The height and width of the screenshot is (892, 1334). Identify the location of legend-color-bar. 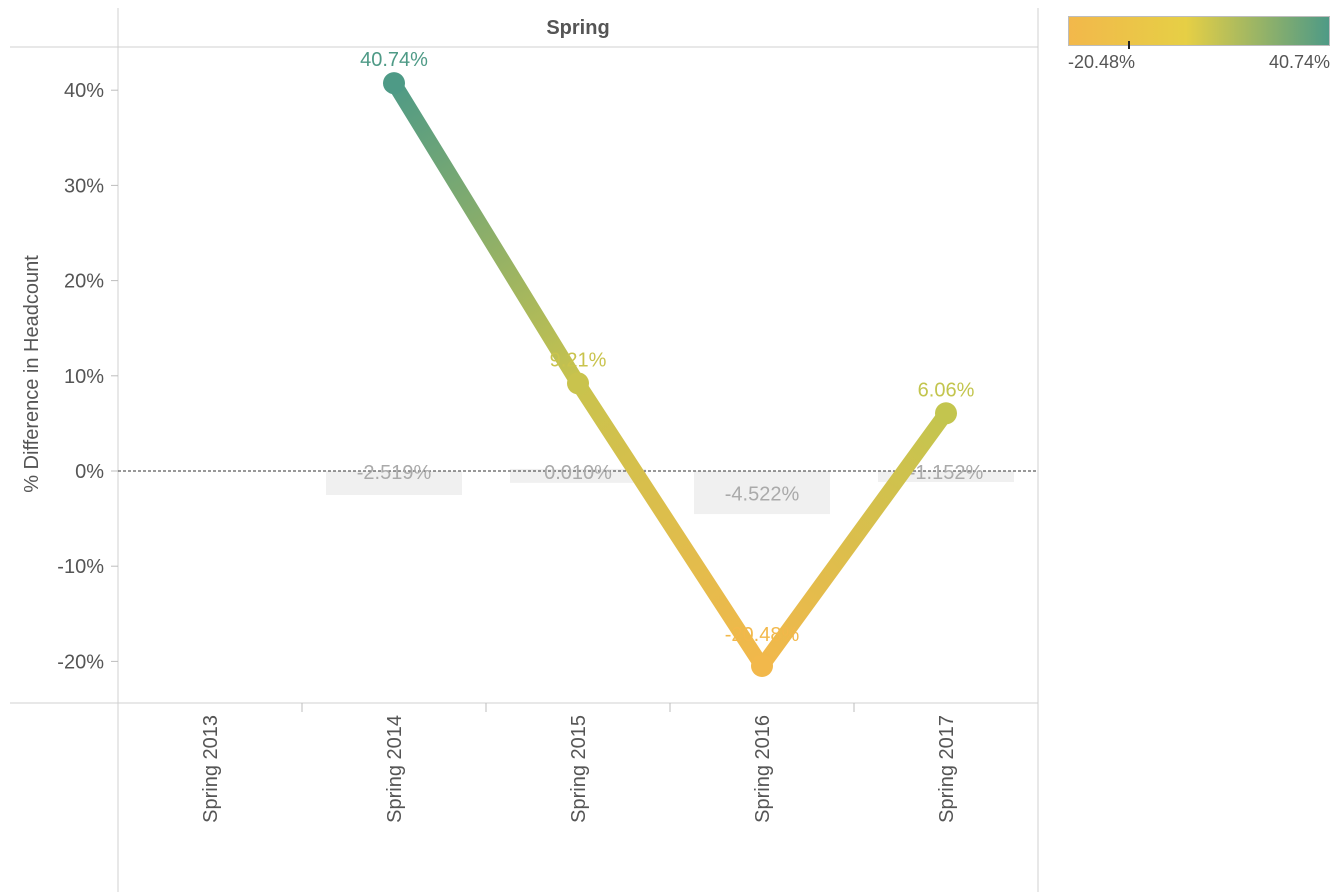
(1199, 32).